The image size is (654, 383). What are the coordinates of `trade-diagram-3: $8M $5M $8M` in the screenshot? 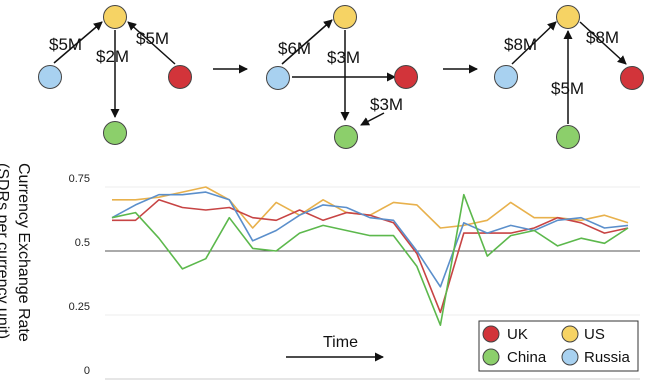 It's located at (569, 77).